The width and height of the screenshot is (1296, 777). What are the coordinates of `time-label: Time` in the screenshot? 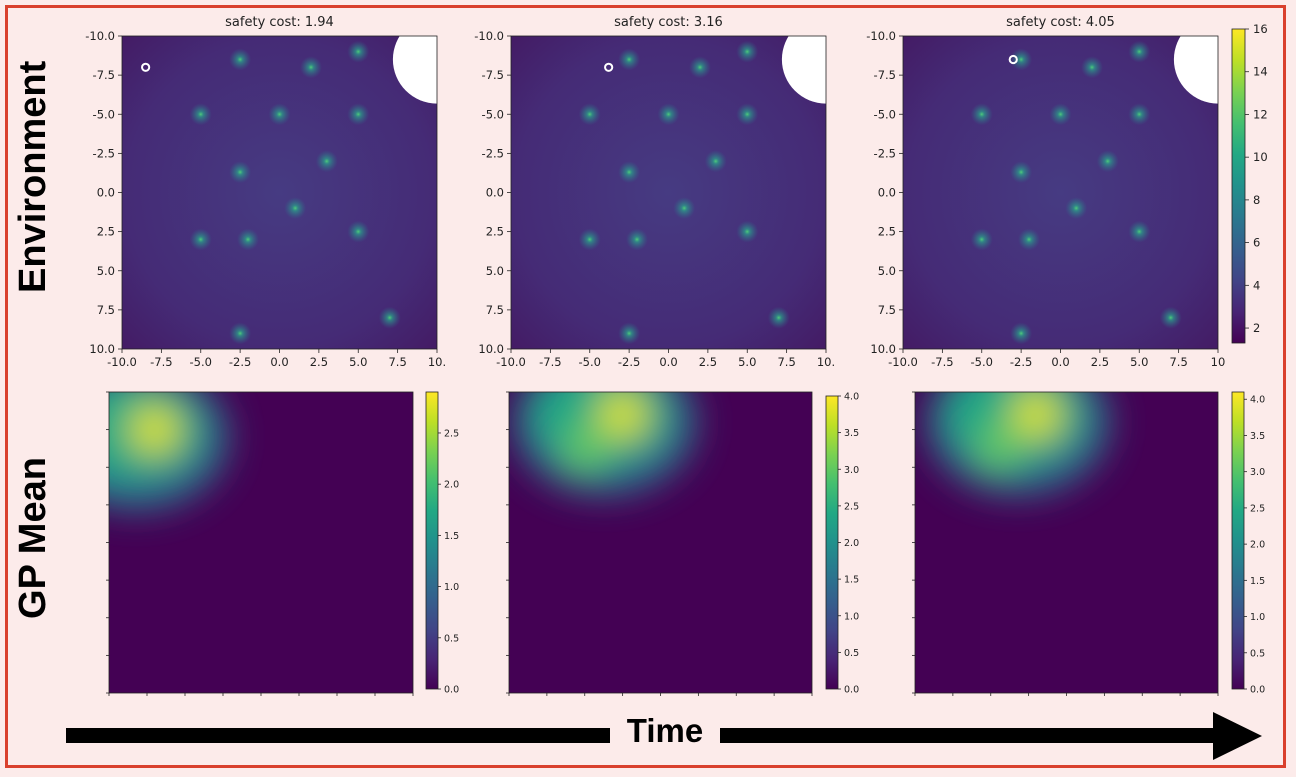 It's located at (665, 731).